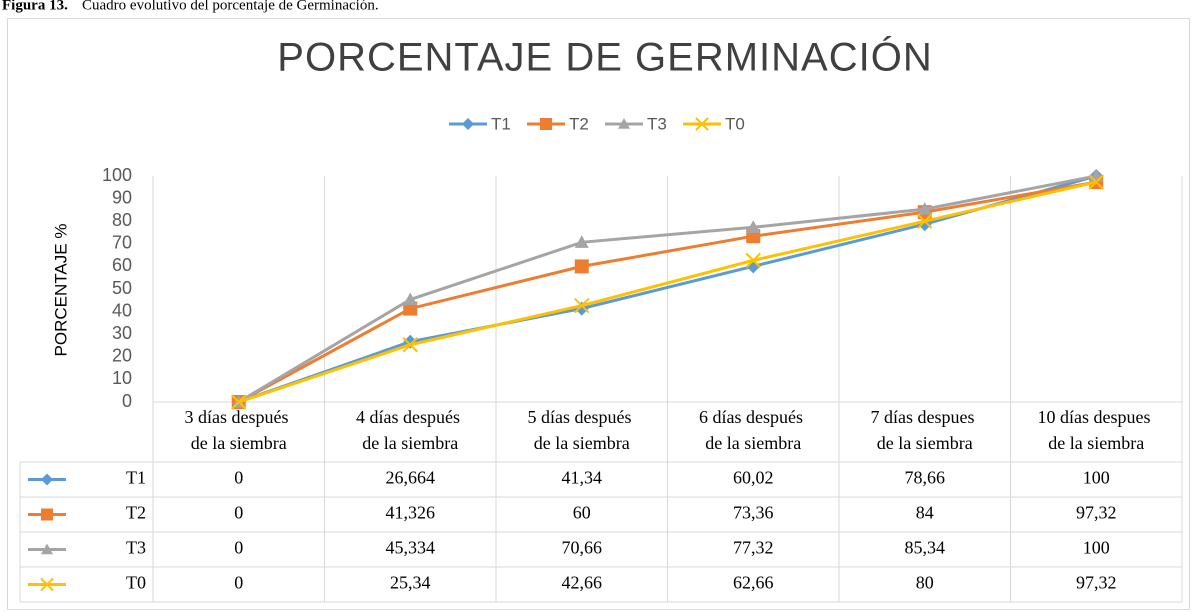 Image resolution: width=1193 pixels, height=612 pixels. What do you see at coordinates (136, 478) in the screenshot?
I see `table-row-label: T1` at bounding box center [136, 478].